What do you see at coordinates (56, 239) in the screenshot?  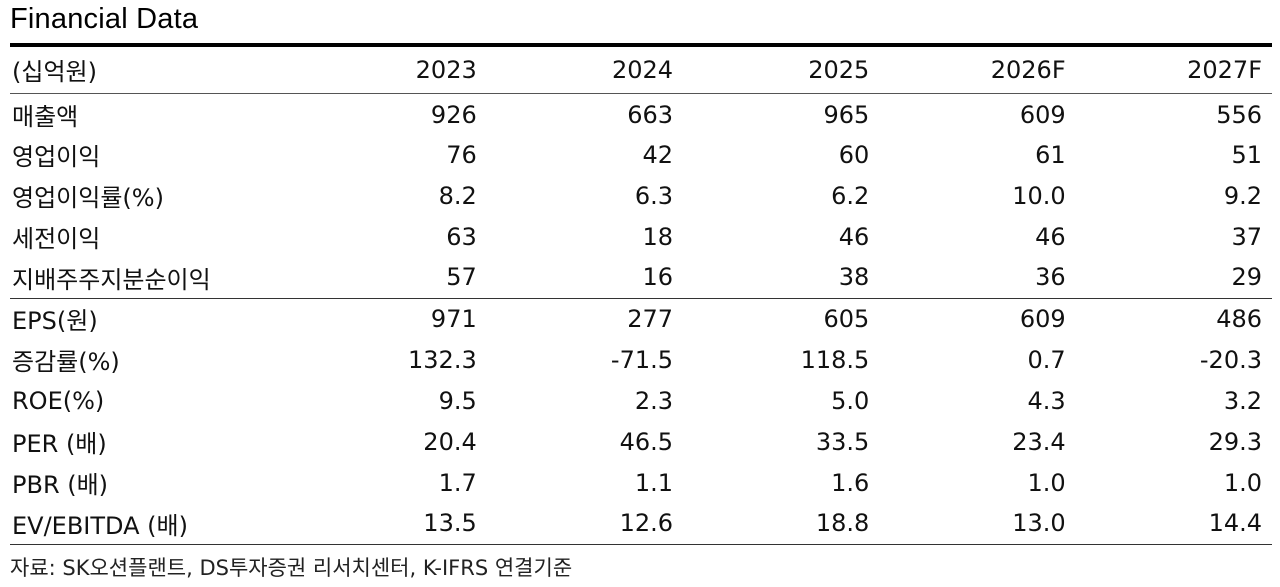 I see `row-label: 세전이익` at bounding box center [56, 239].